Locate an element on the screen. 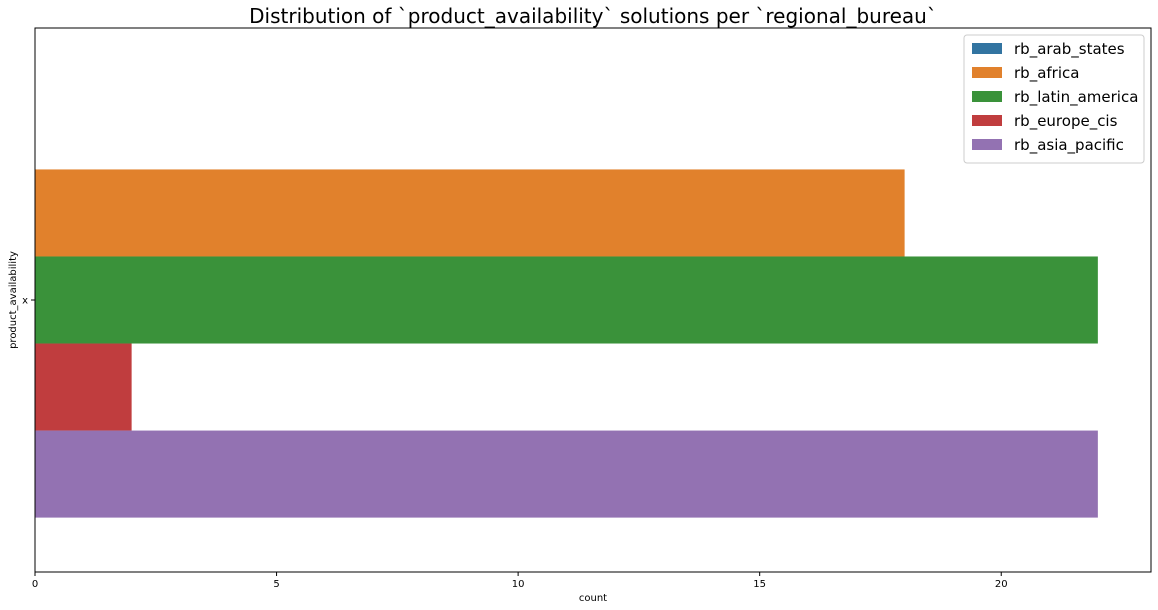 The height and width of the screenshot is (610, 1158). legend-frame is located at coordinates (1054, 99).